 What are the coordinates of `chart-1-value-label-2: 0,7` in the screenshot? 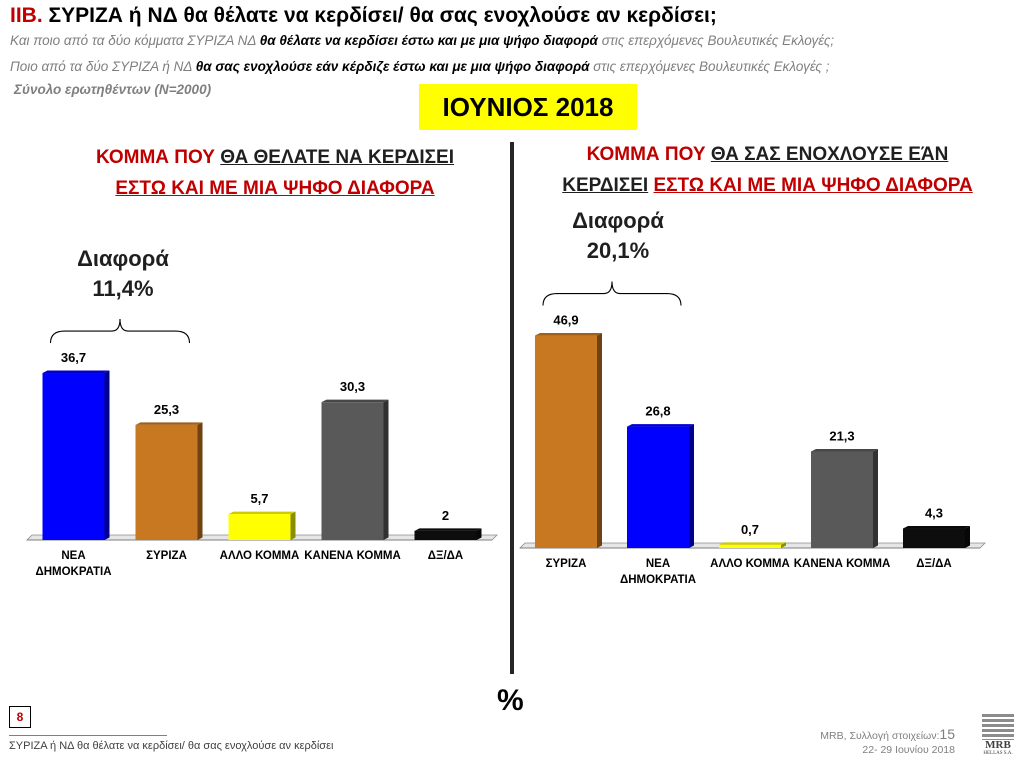 It's located at (750, 529).